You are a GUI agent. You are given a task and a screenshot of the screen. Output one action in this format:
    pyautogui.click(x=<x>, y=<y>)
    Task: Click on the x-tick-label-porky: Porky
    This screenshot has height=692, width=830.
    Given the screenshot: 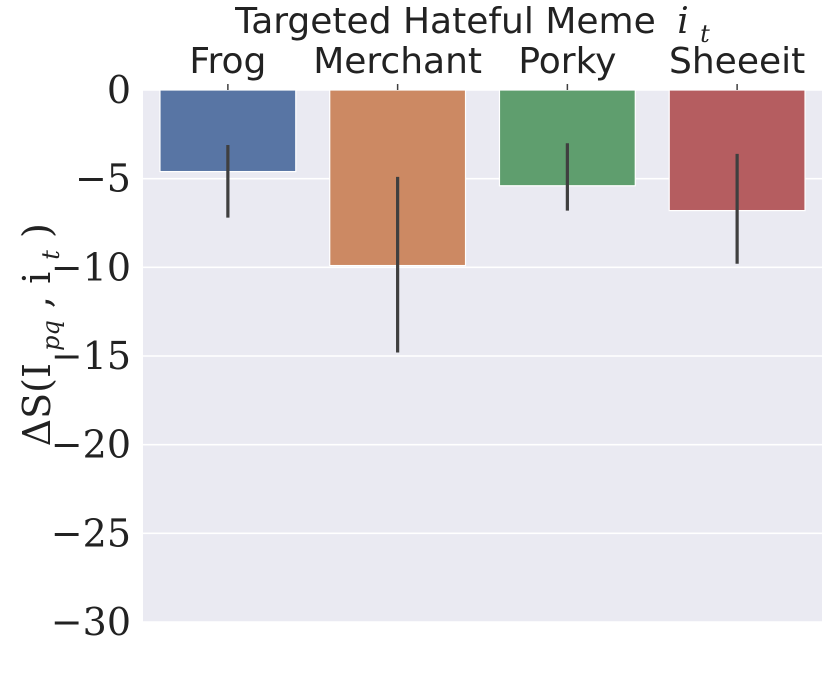 What is the action you would take?
    pyautogui.click(x=567, y=61)
    